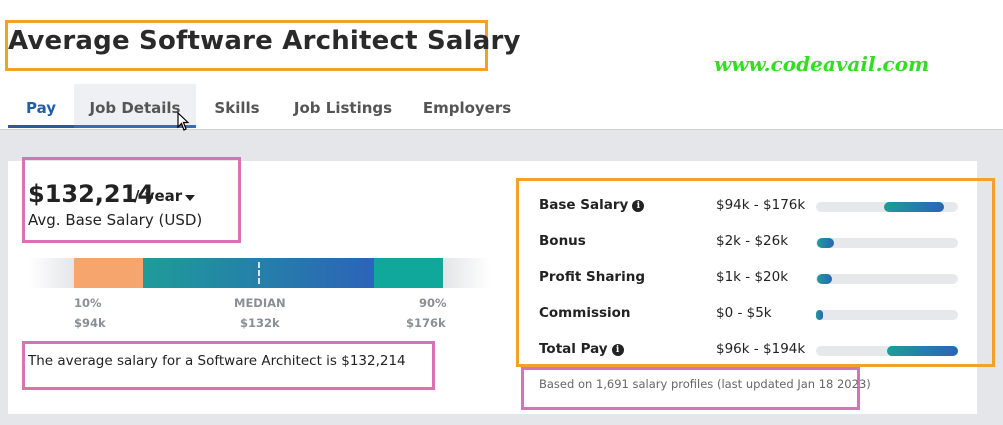 This screenshot has height=425, width=1003. I want to click on comp-range: $94k - $176k, so click(761, 205).